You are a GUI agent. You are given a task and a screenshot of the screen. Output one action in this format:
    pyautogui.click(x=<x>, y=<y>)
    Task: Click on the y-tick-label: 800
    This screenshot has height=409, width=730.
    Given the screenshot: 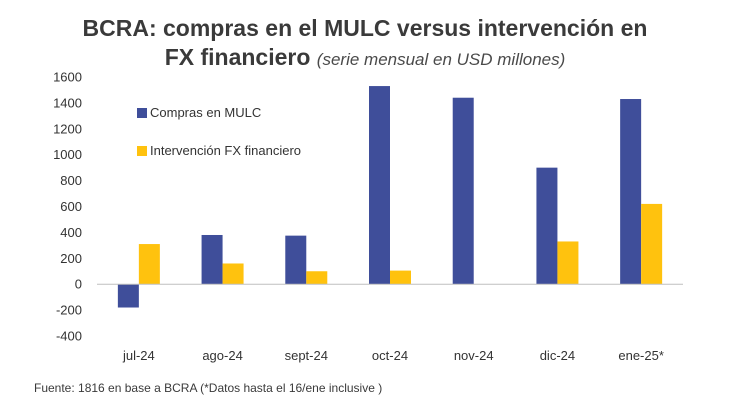 What is the action you would take?
    pyautogui.click(x=71, y=180)
    